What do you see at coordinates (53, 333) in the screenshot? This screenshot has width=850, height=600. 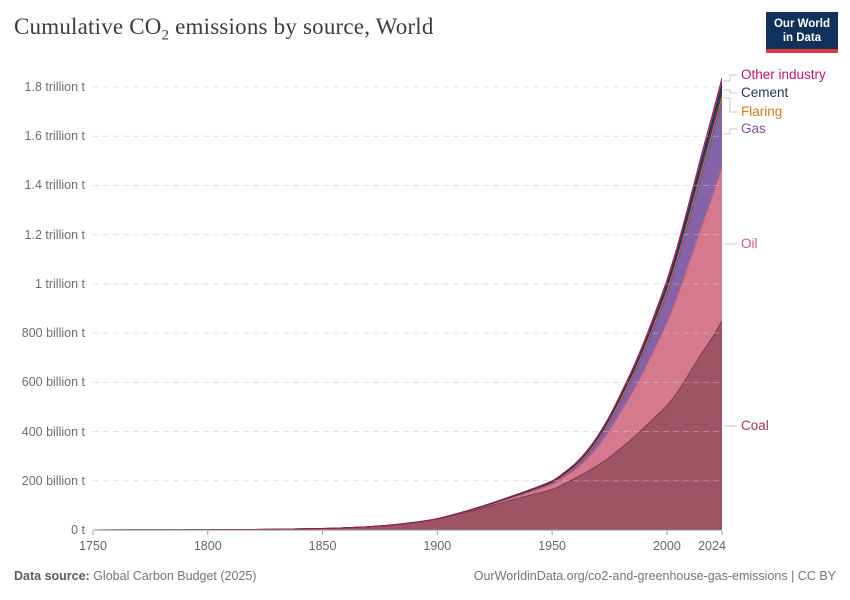 I see `y-axis-label: 800 billion t` at bounding box center [53, 333].